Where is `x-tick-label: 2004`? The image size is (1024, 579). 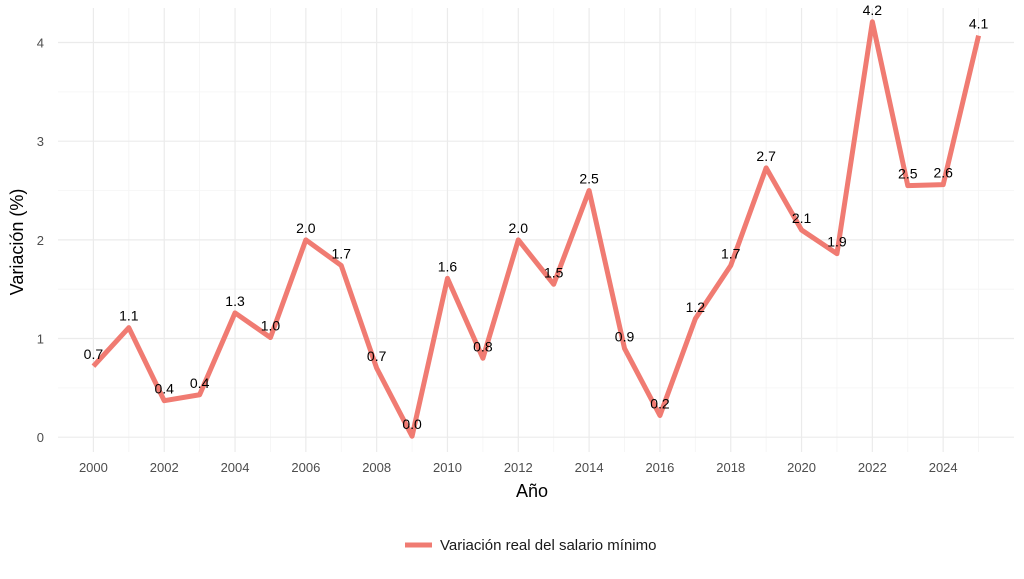
x-tick-label: 2004 is located at coordinates (235, 467).